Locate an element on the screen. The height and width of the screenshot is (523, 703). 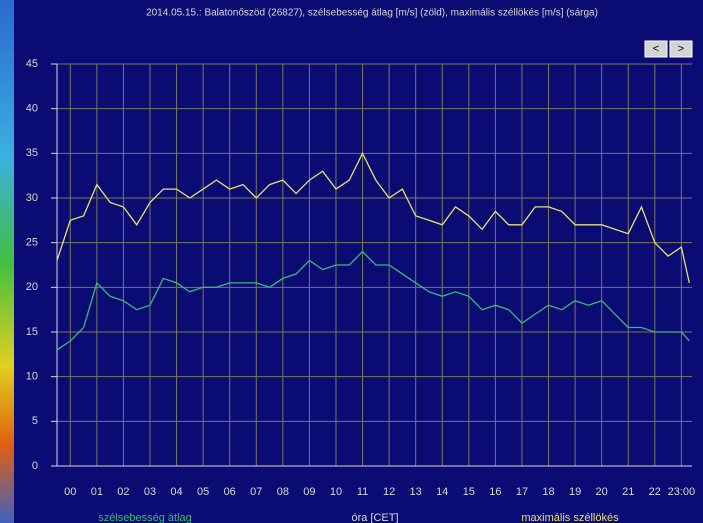
x-tick-label: 20 is located at coordinates (602, 492).